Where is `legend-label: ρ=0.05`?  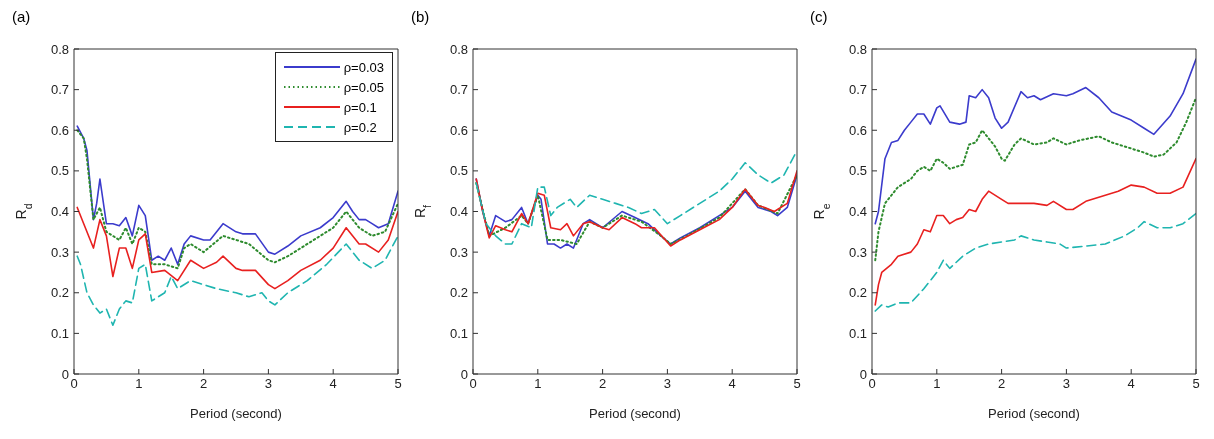
legend-label: ρ=0.05 is located at coordinates (363, 87).